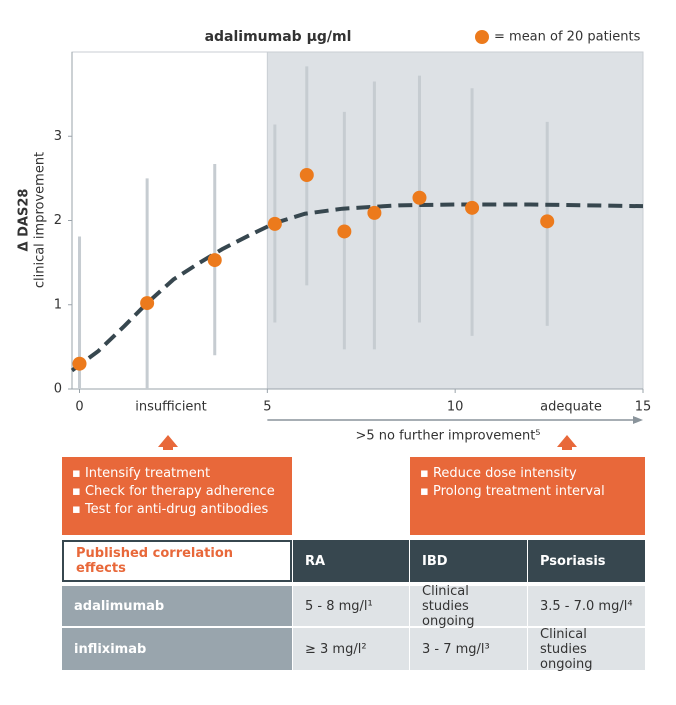 The width and height of the screenshot is (676, 705). What do you see at coordinates (267, 407) in the screenshot?
I see `x-tick-label: 5` at bounding box center [267, 407].